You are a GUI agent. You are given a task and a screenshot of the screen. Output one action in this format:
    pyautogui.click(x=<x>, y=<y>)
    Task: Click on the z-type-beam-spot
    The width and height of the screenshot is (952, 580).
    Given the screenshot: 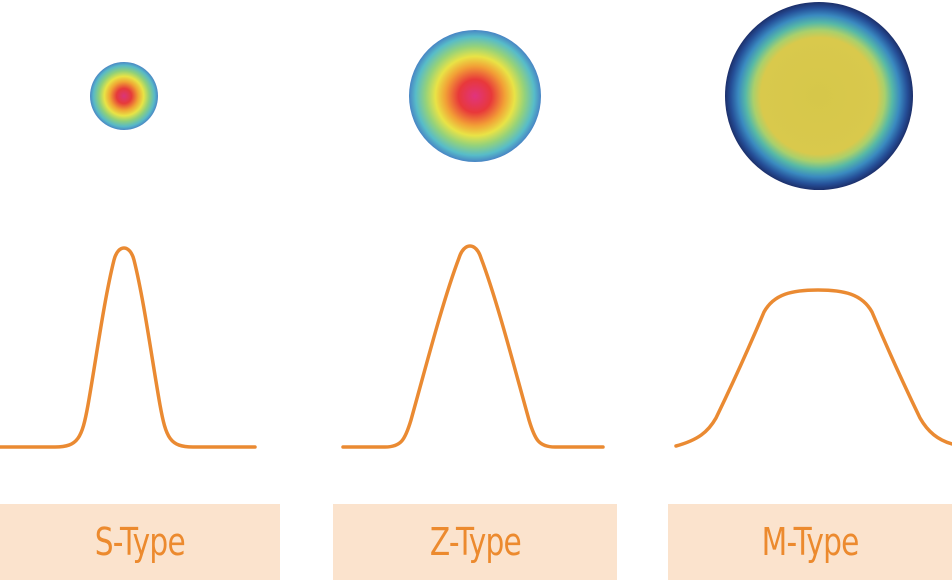 What is the action you would take?
    pyautogui.click(x=475, y=96)
    